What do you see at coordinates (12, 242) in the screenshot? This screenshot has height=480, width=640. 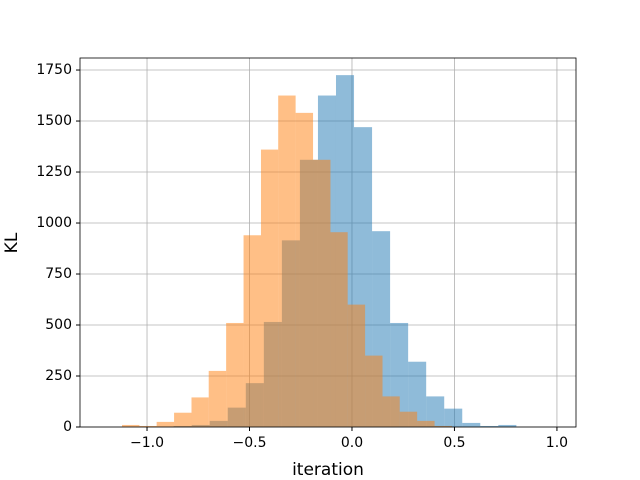 I see `y-axis-label: KL` at bounding box center [12, 242].